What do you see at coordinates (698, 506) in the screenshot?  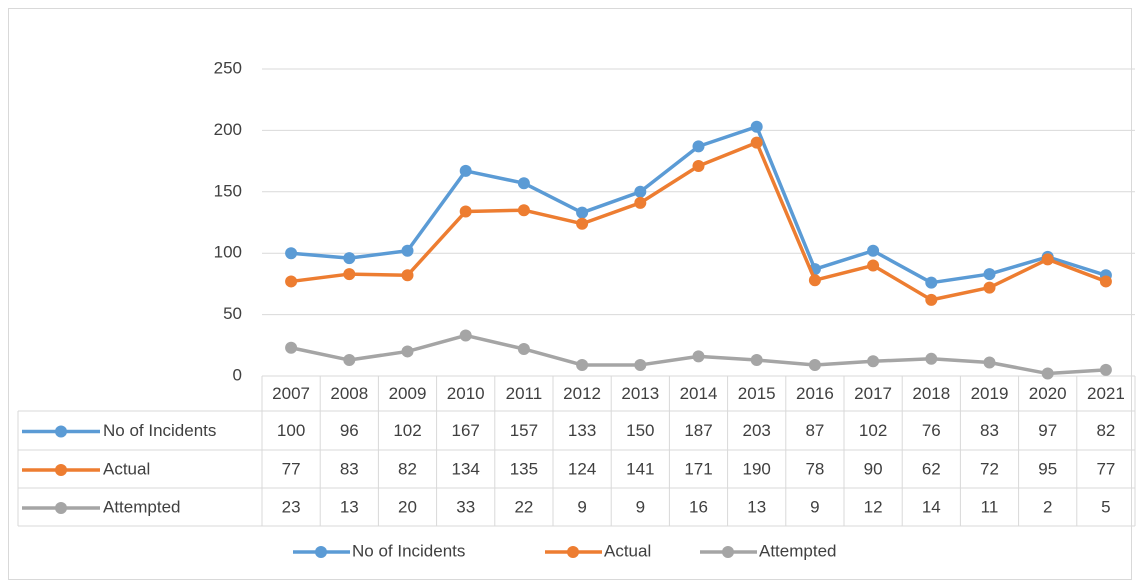 I see `table-cell: 16` at bounding box center [698, 506].